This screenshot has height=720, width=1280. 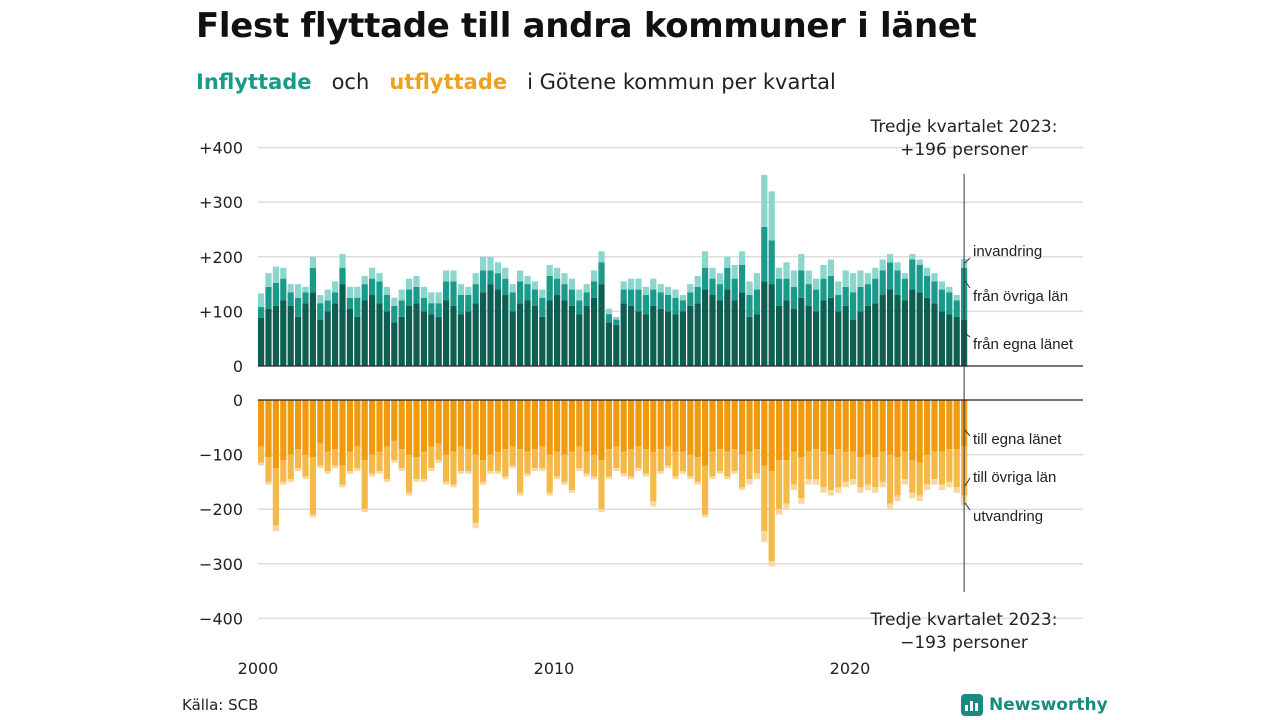 What do you see at coordinates (220, 705) in the screenshot?
I see `source-note: Källa: SCB` at bounding box center [220, 705].